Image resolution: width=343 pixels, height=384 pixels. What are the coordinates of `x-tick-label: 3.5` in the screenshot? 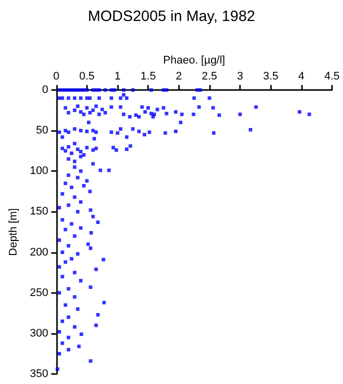 It's located at (270, 76).